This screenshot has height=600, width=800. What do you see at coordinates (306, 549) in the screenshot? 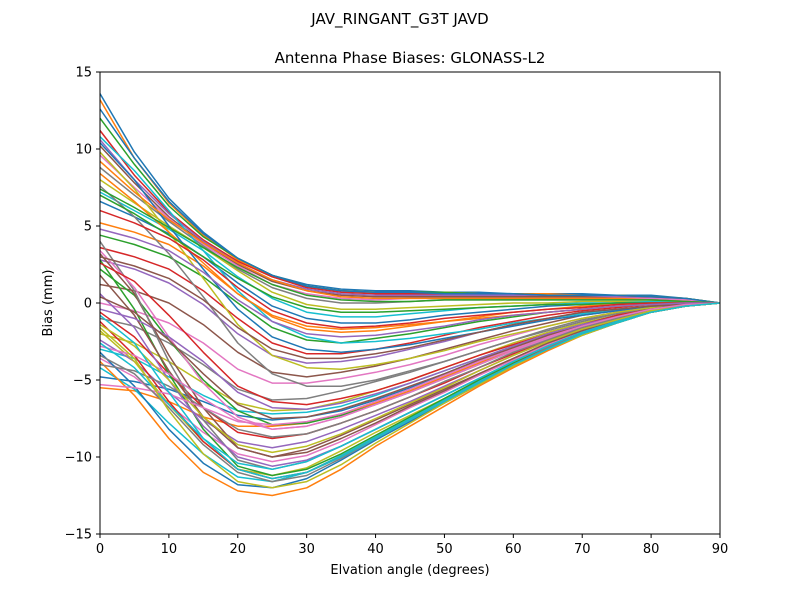
I see `x-tick-label: 30` at bounding box center [306, 549].